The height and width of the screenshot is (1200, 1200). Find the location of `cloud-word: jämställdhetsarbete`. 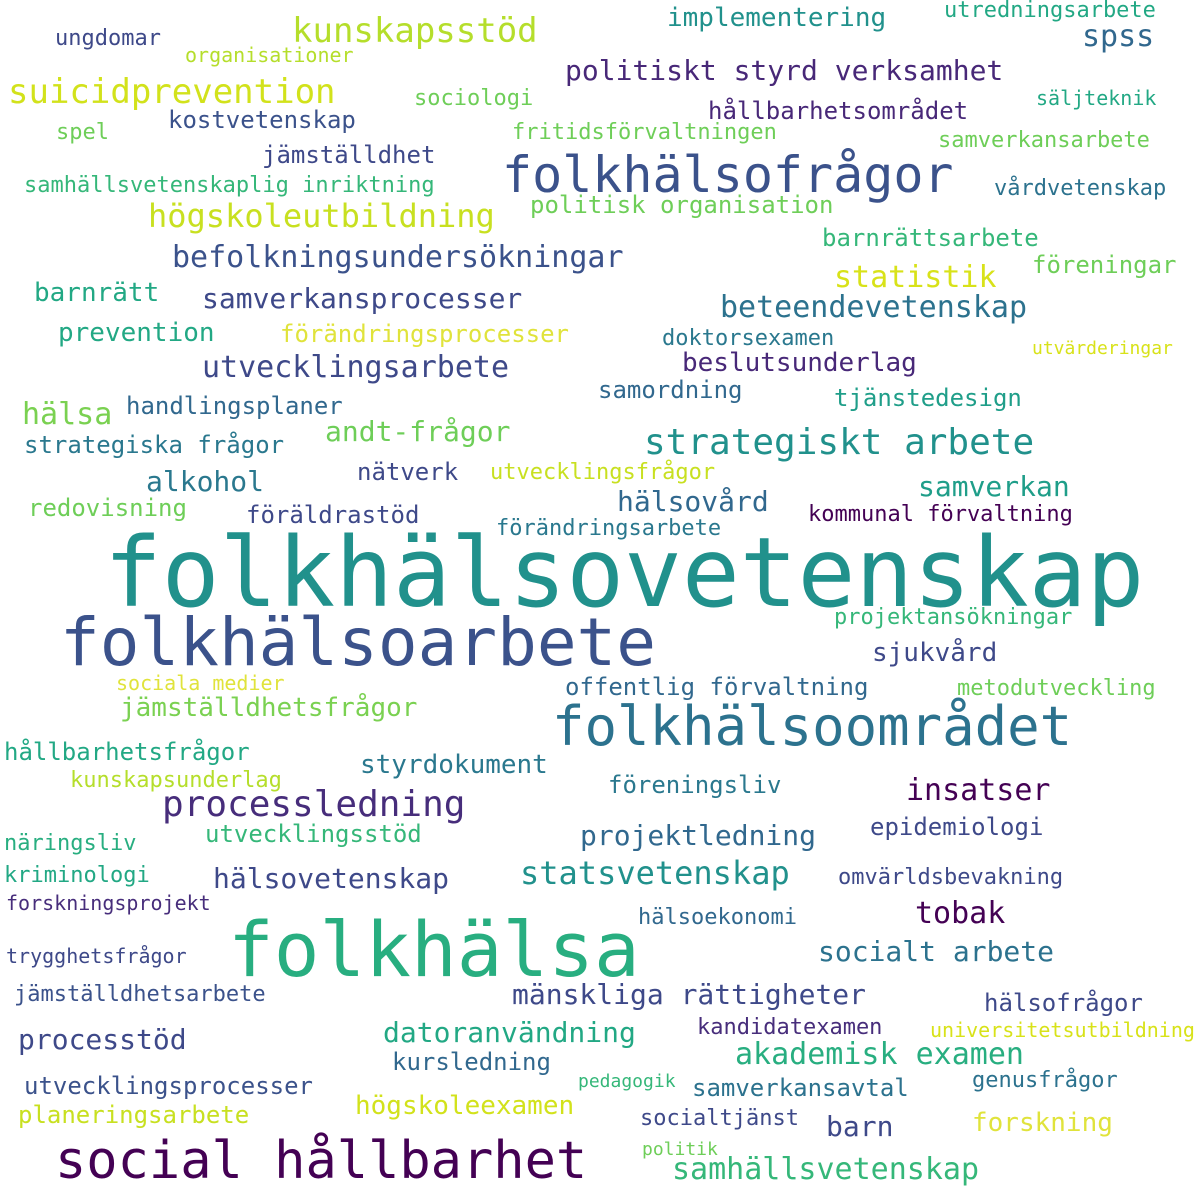

cloud-word: jämställdhetsarbete is located at coordinates (140, 994).